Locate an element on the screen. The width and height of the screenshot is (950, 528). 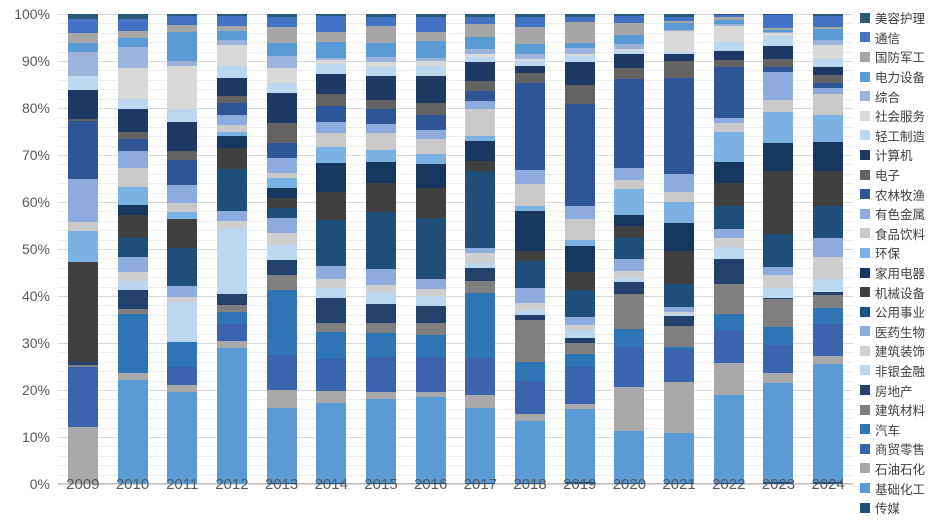
legend-item: 医药生物 is located at coordinates (905, 332).